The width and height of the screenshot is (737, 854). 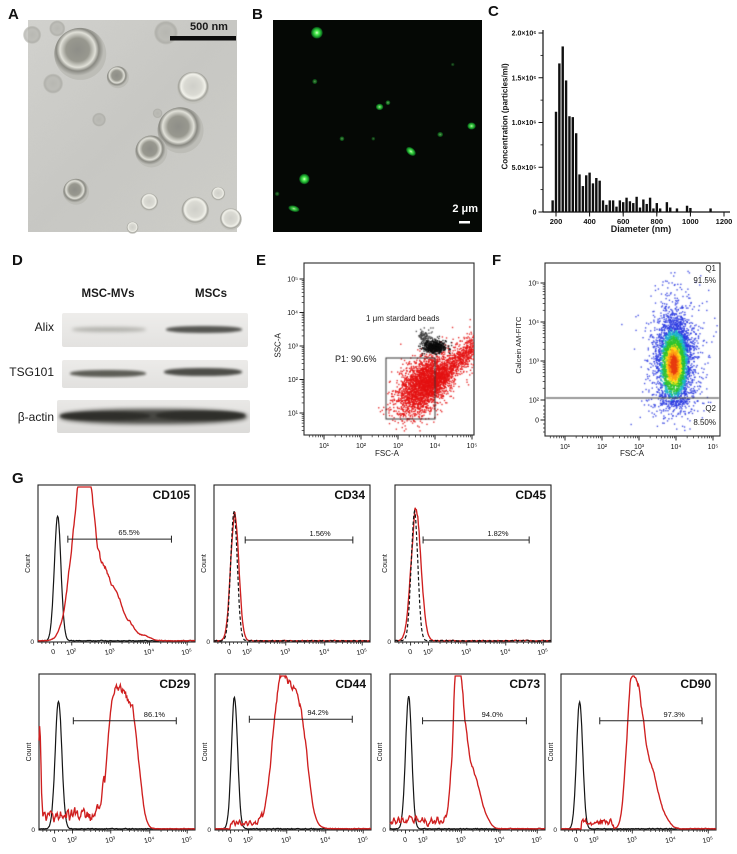 What do you see at coordinates (153, 416) in the screenshot?
I see `blot-strip-beta-actin` at bounding box center [153, 416].